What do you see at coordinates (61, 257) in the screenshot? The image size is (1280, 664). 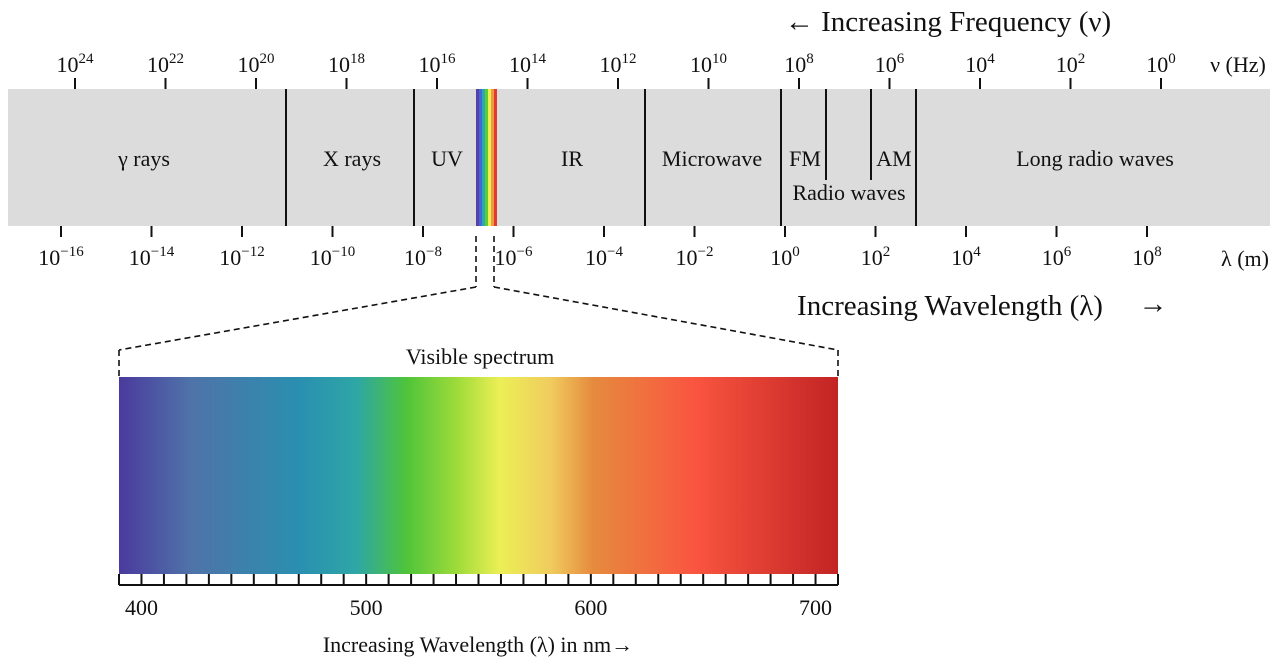 I see `wavelength-tick-label: 10⁻¹⁶` at bounding box center [61, 257].